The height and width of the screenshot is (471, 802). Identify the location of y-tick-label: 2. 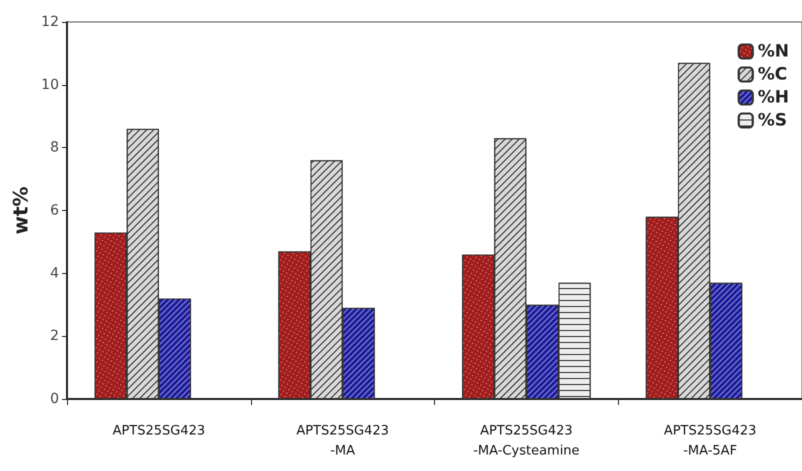
(54, 336).